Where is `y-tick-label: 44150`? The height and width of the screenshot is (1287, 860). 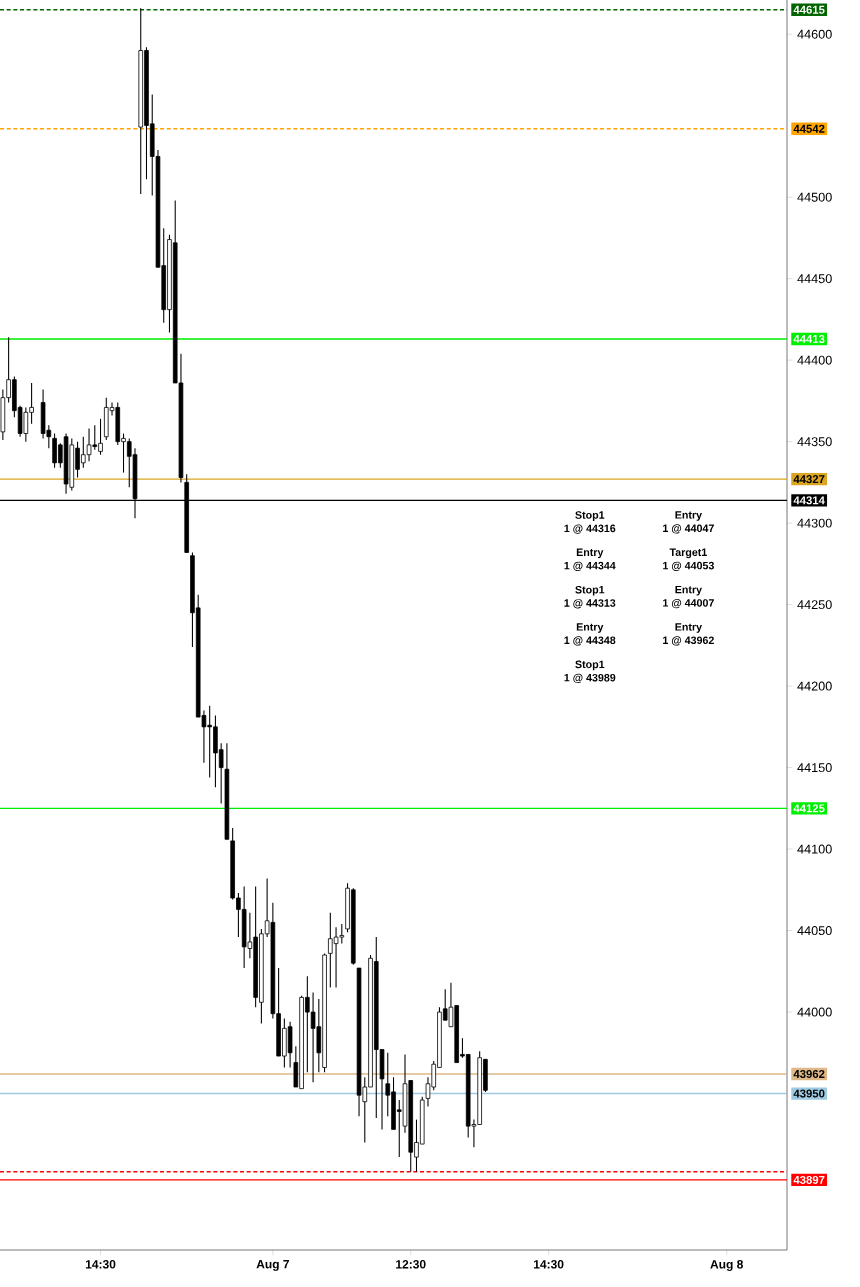
y-tick-label: 44150 is located at coordinates (814, 768).